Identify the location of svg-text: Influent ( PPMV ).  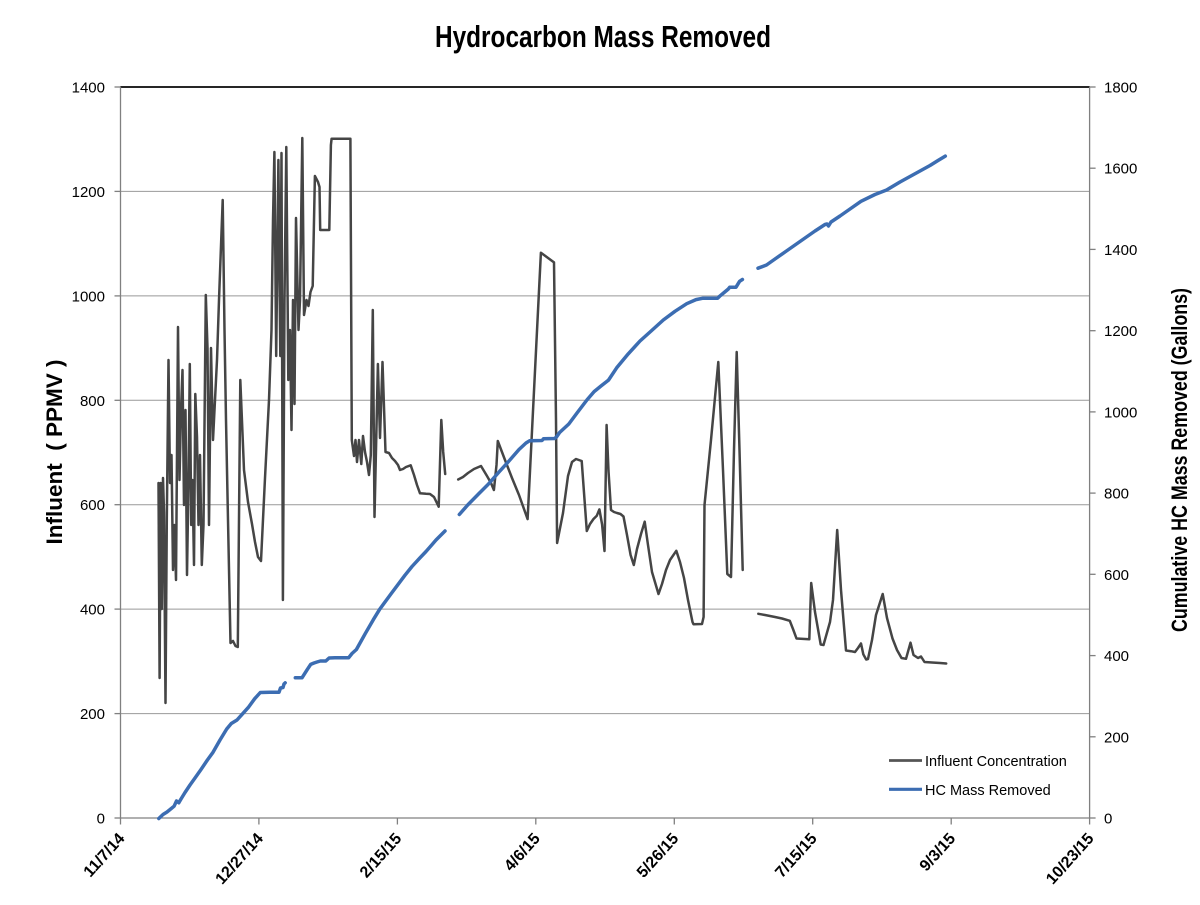
(54, 452).